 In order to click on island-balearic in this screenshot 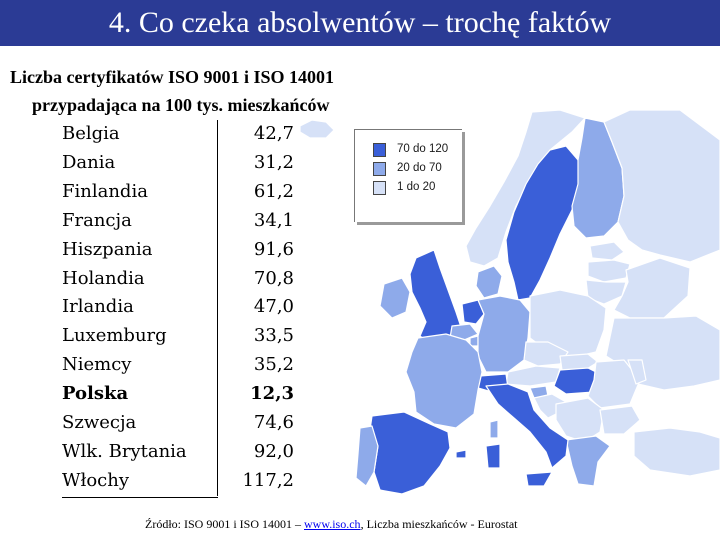, I will do `click(461, 454)`.